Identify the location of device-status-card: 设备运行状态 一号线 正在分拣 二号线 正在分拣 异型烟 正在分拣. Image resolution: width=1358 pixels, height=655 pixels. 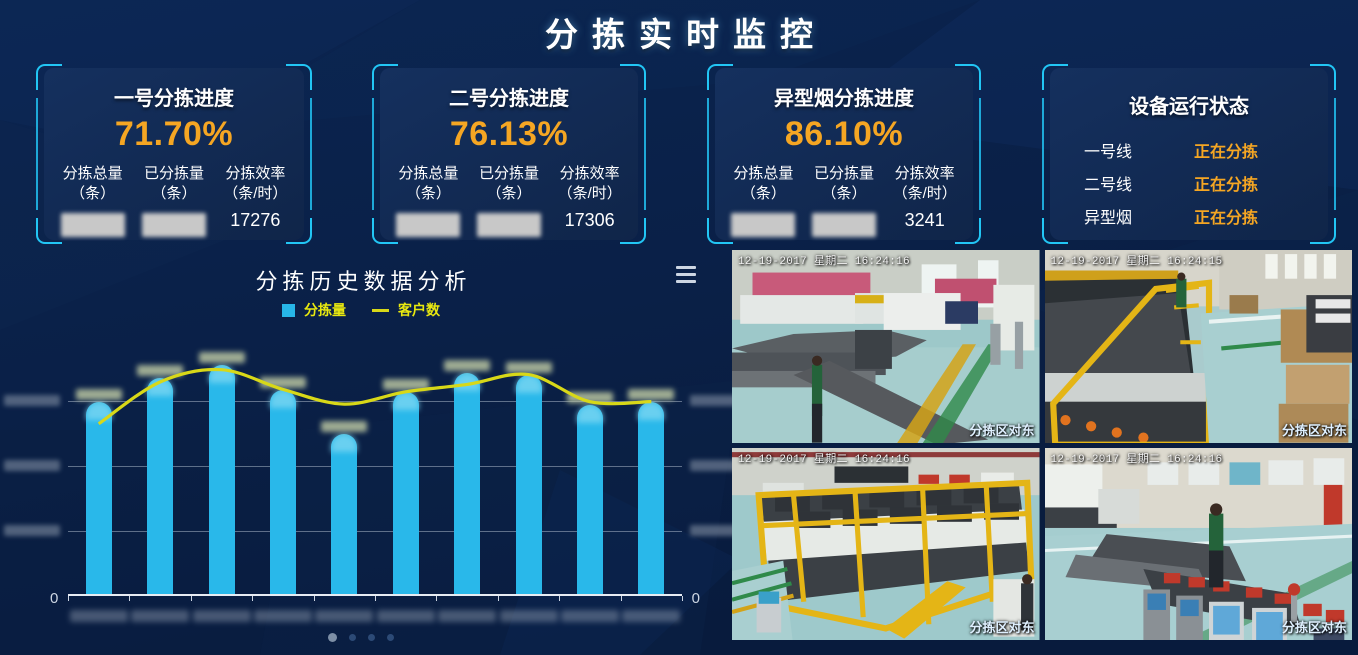
(1189, 154).